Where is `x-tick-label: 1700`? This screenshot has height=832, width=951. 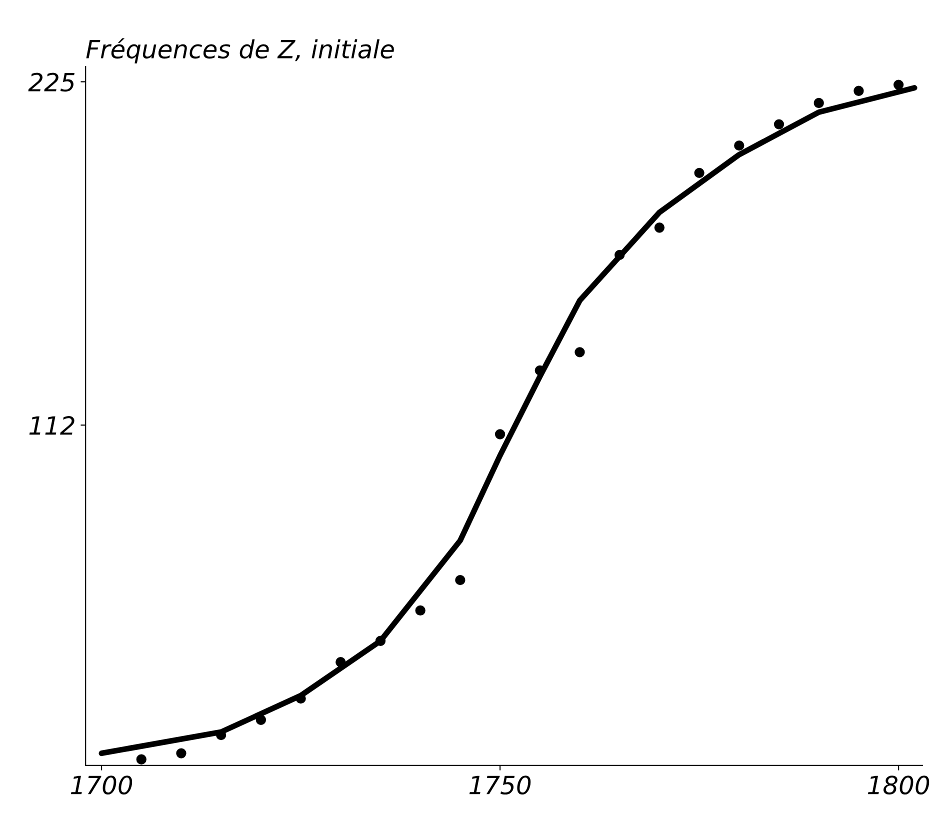
x-tick-label: 1700 is located at coordinates (101, 785).